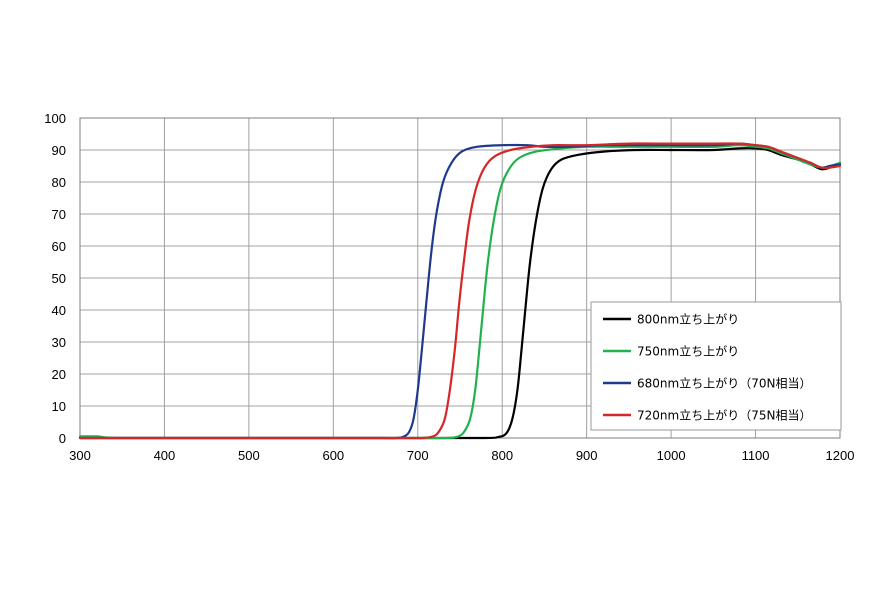 This screenshot has height=595, width=896. What do you see at coordinates (59, 310) in the screenshot?
I see `y-tick-label: 40` at bounding box center [59, 310].